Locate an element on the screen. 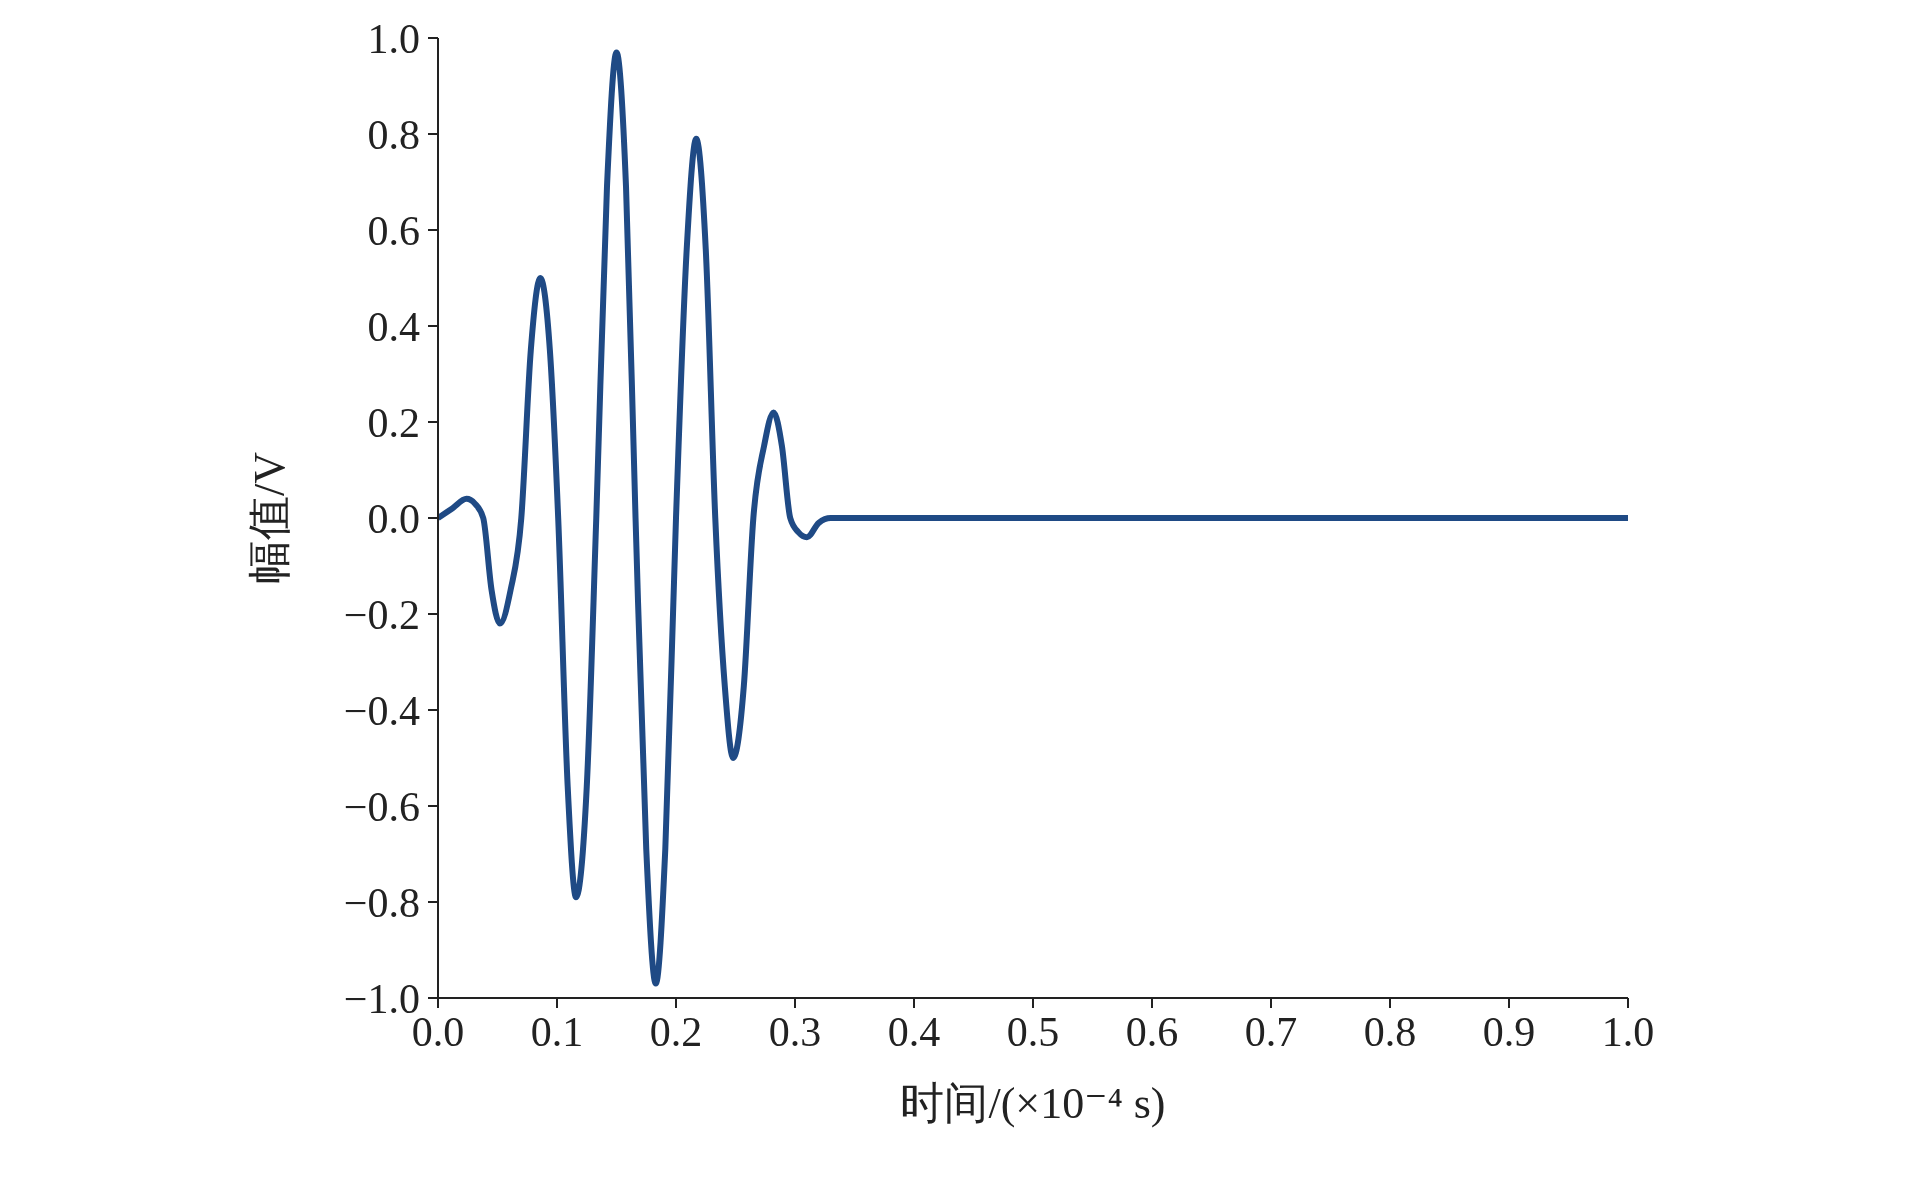  y-tick-label: 0.8 is located at coordinates (393, 134).